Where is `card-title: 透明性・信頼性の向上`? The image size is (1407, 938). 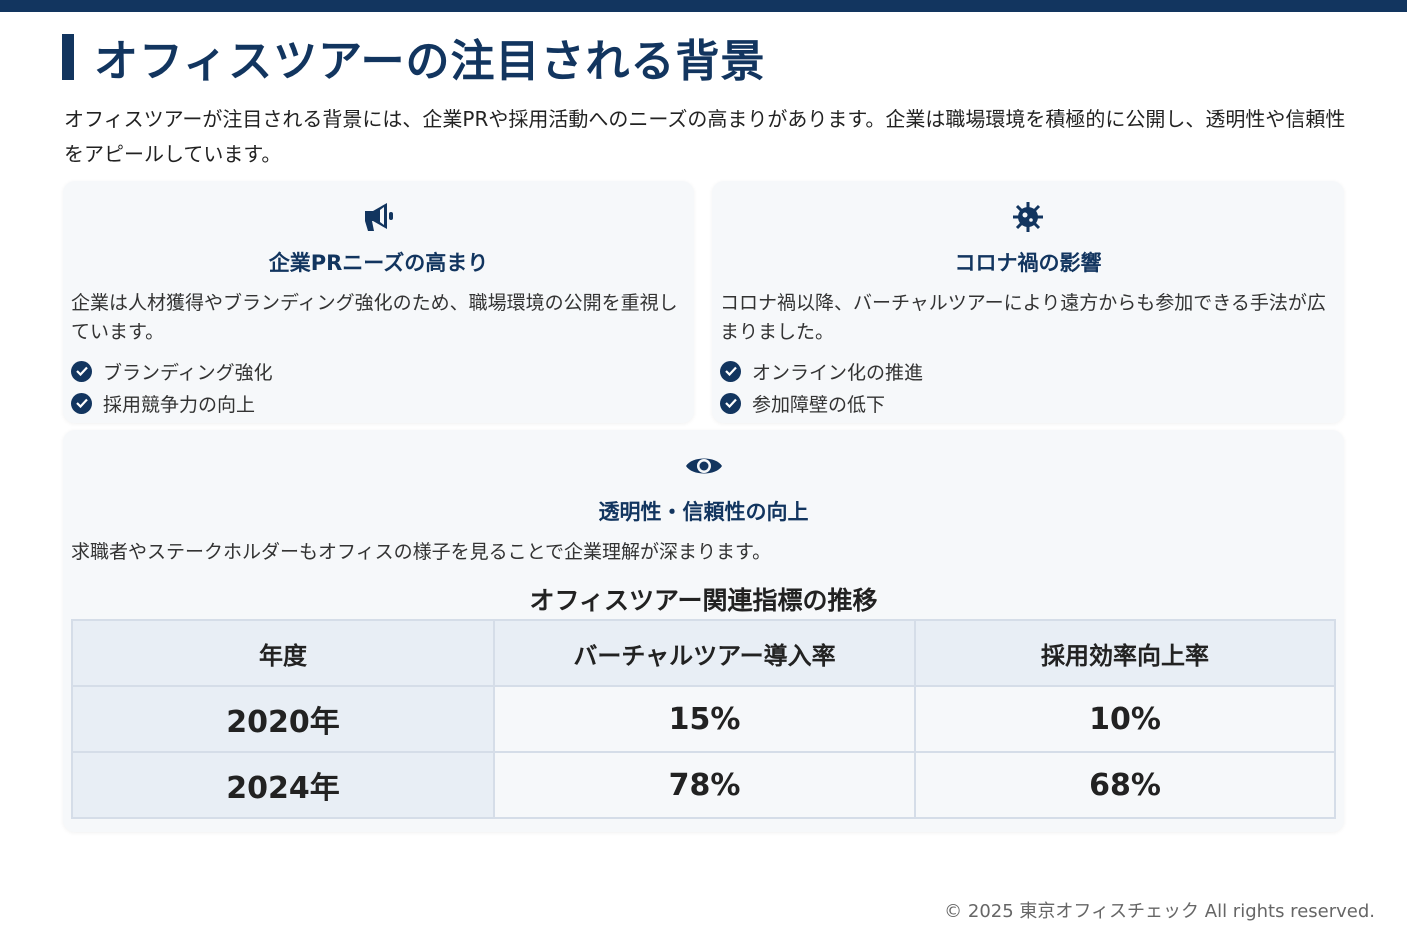 card-title: 透明性・信頼性の向上 is located at coordinates (703, 512).